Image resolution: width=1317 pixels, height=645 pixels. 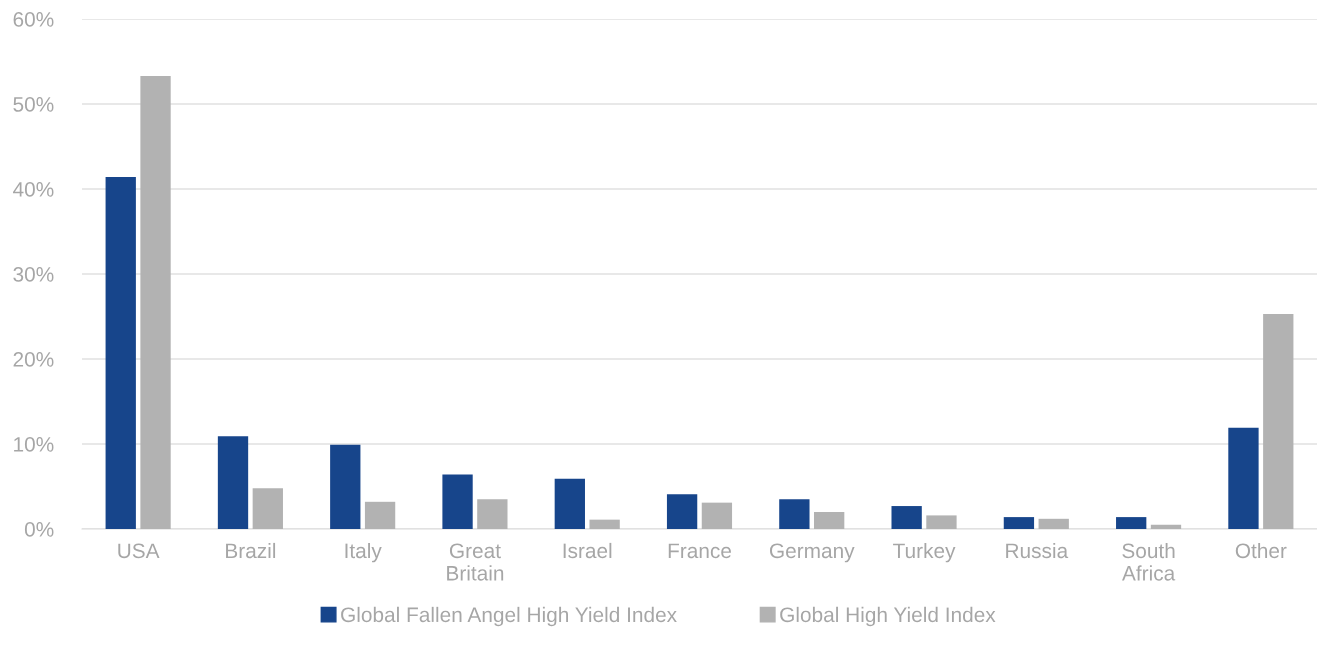 What do you see at coordinates (34, 444) in the screenshot?
I see `y-tick-label: 10%` at bounding box center [34, 444].